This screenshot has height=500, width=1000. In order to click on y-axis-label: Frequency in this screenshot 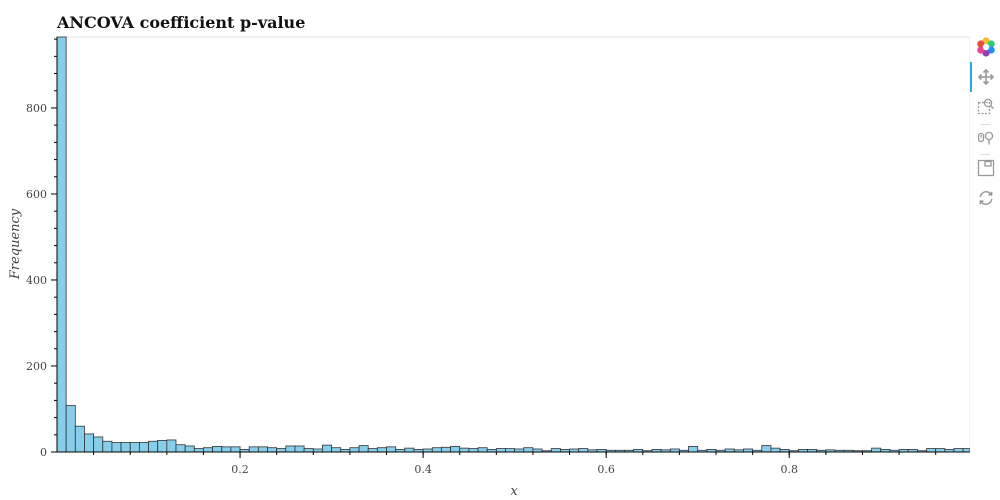, I will do `click(15, 244)`.